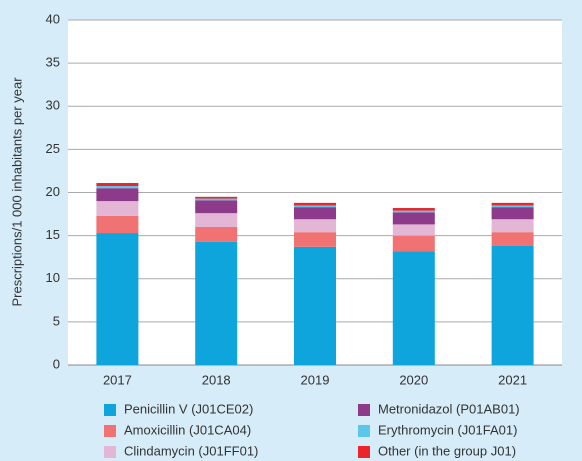 The height and width of the screenshot is (461, 582). I want to click on x-tick-label: 2020, so click(413, 379).